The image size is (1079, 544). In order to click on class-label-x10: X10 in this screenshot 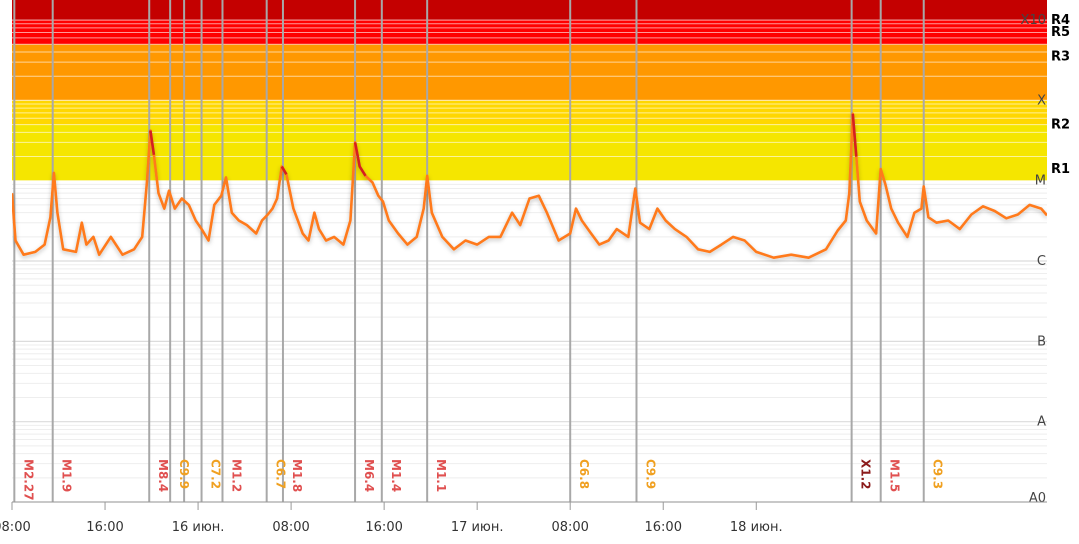, I will do `click(1033, 20)`.